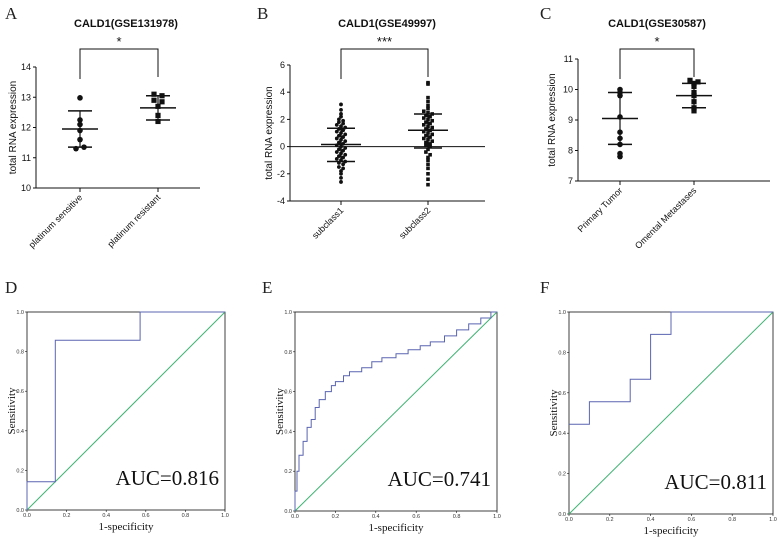  What do you see at coordinates (414, 222) in the screenshot?
I see `category-label: subclass2` at bounding box center [414, 222].